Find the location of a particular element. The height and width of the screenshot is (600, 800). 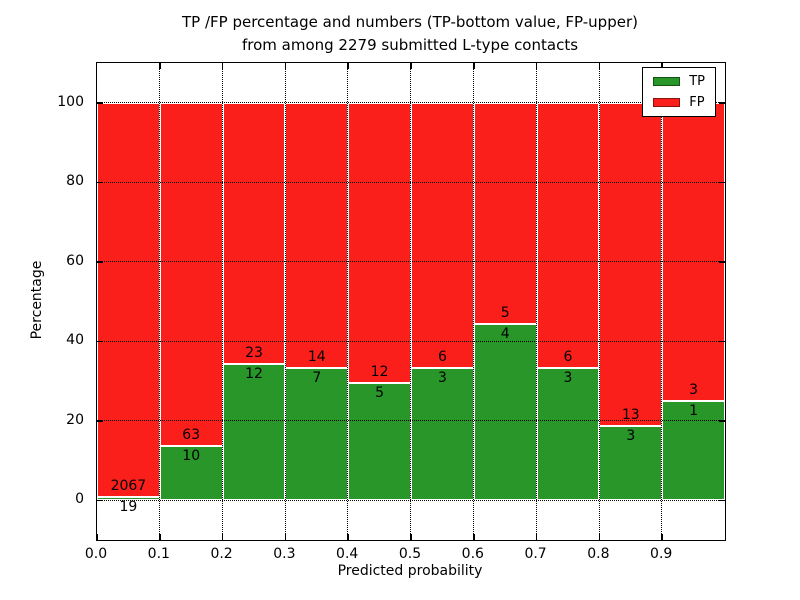

bar-count-label-fp: 3 is located at coordinates (694, 389).